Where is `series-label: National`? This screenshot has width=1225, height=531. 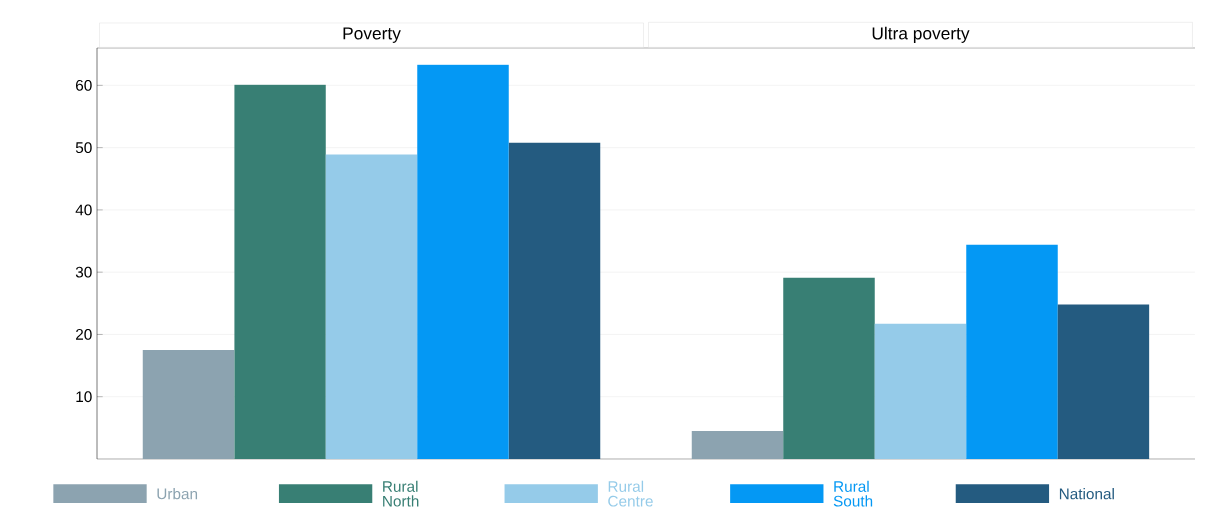
series-label: National is located at coordinates (1086, 494).